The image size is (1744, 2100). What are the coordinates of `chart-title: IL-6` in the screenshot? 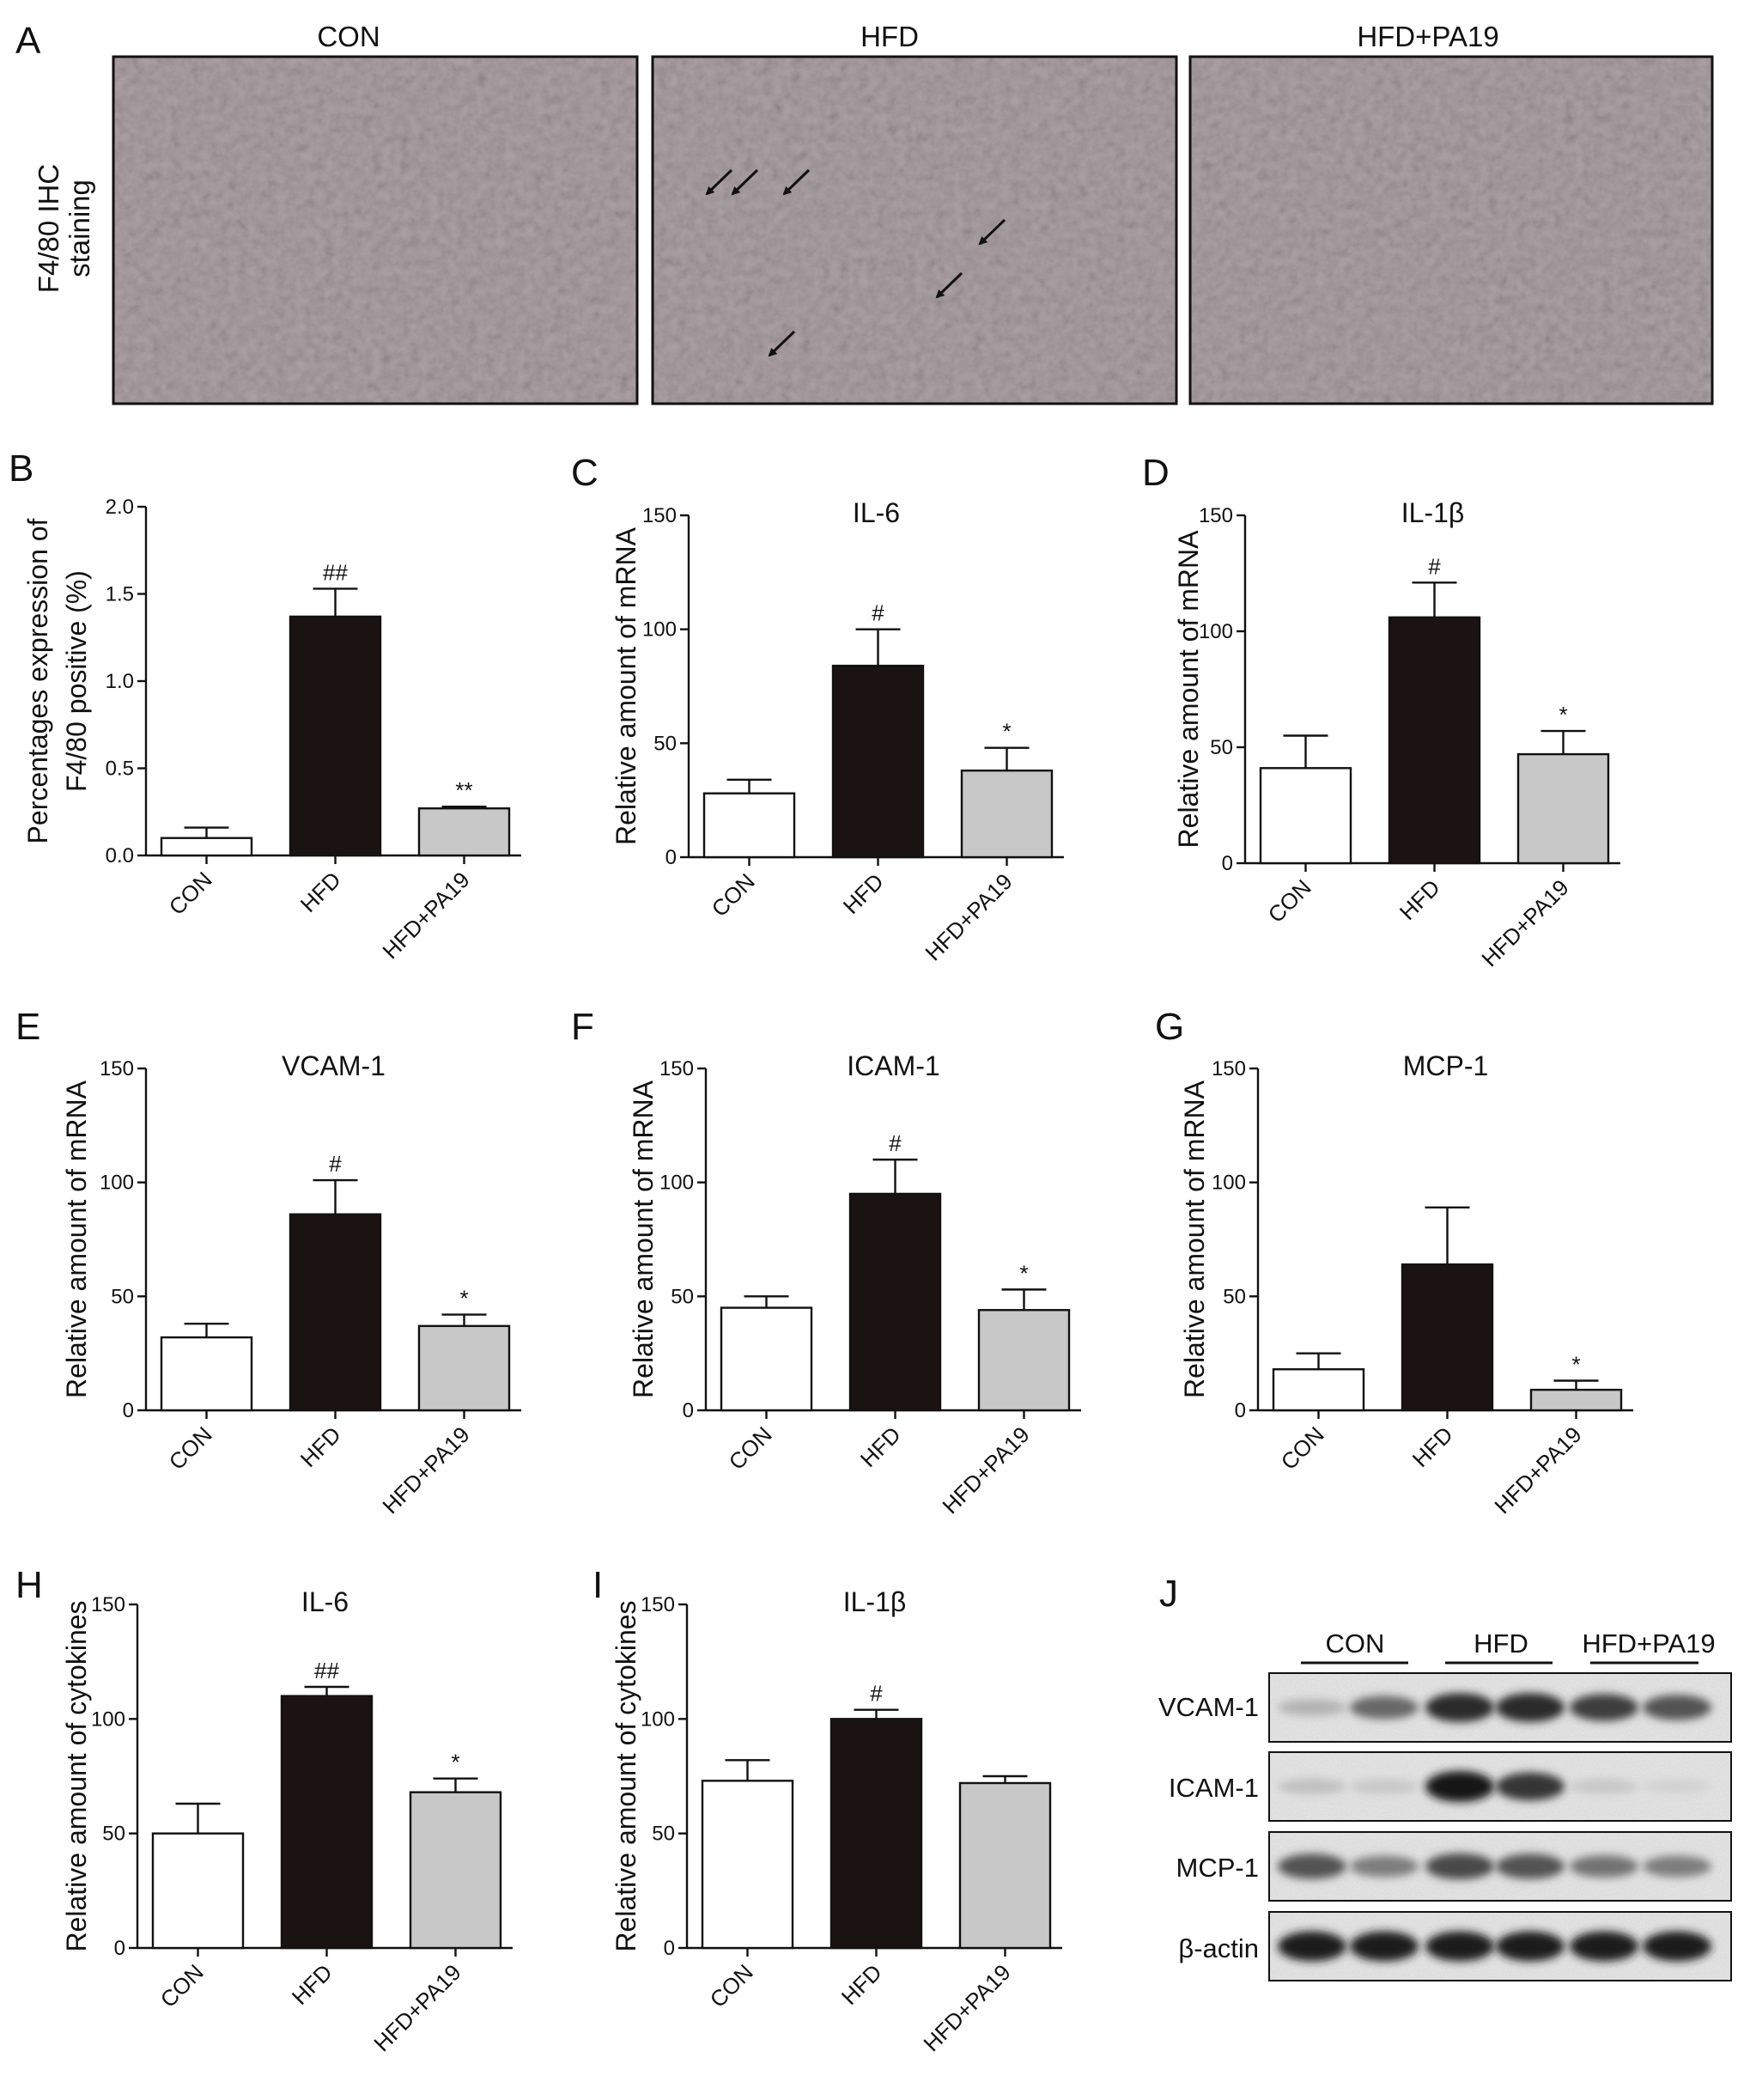 It's located at (325, 1602).